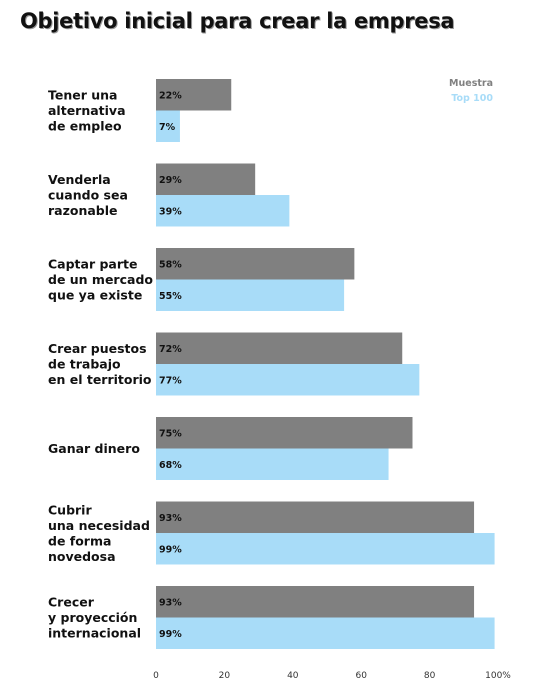  I want to click on category-label: de un mercado, so click(100, 279).